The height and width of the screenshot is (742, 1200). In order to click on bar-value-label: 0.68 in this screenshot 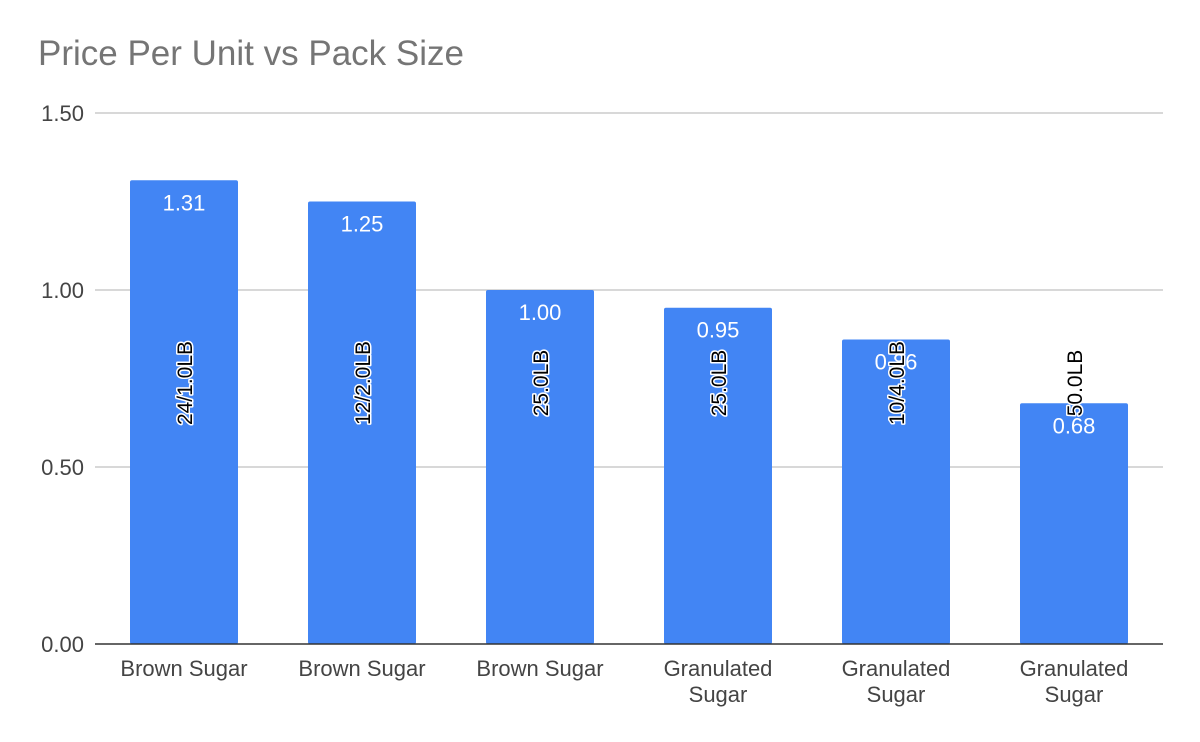, I will do `click(1074, 425)`.